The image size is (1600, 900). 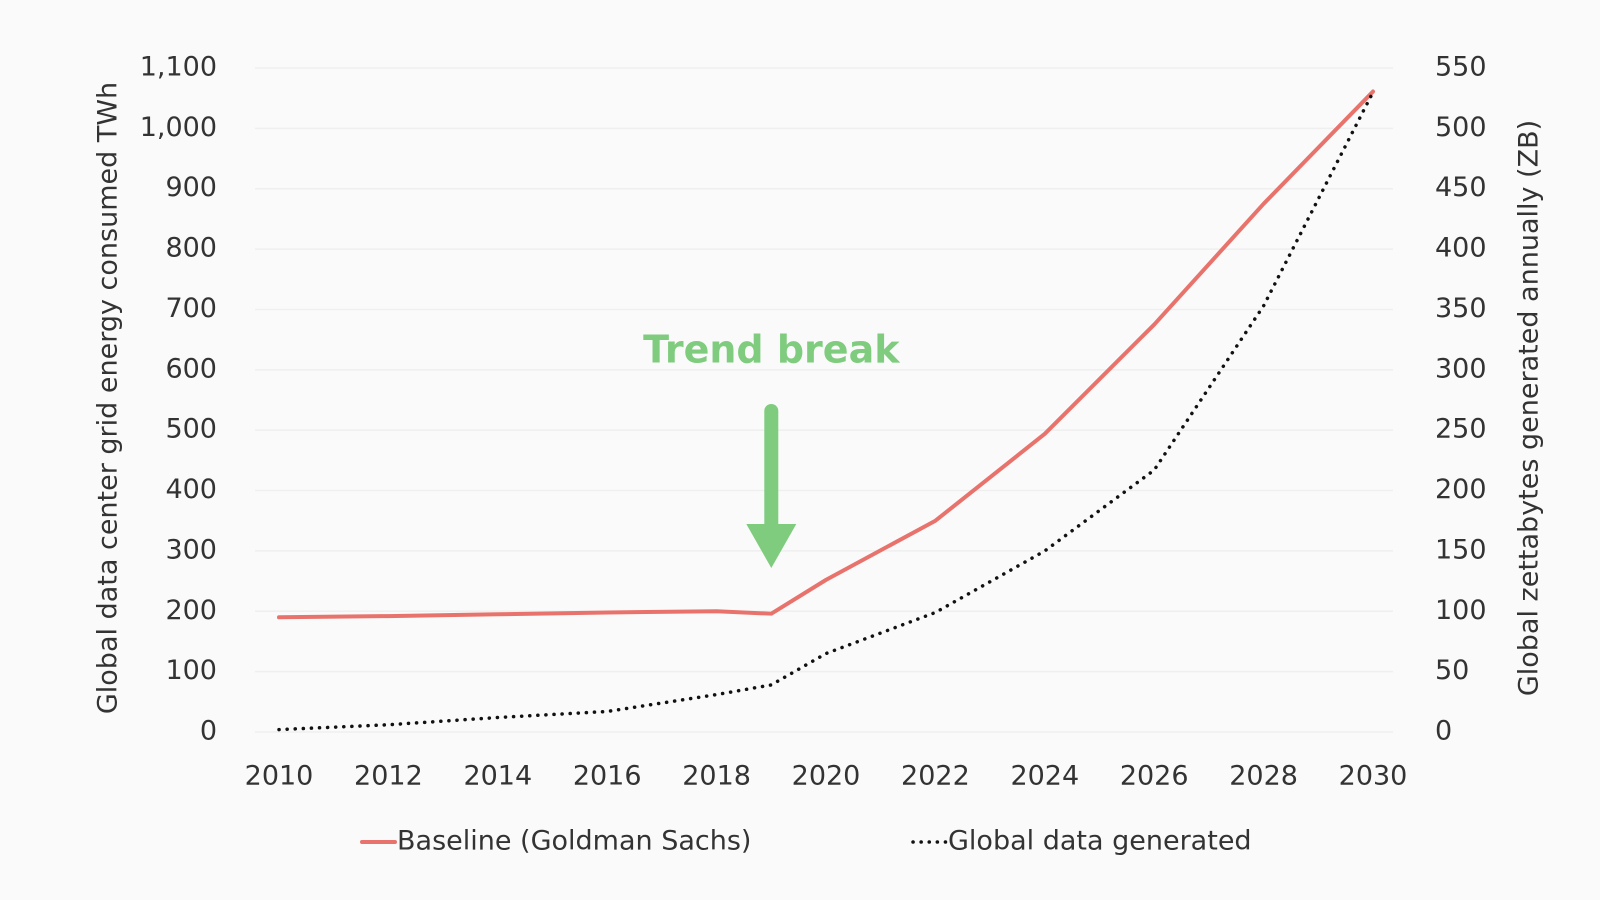 What do you see at coordinates (1461, 368) in the screenshot?
I see `y2-tick-label: 300` at bounding box center [1461, 368].